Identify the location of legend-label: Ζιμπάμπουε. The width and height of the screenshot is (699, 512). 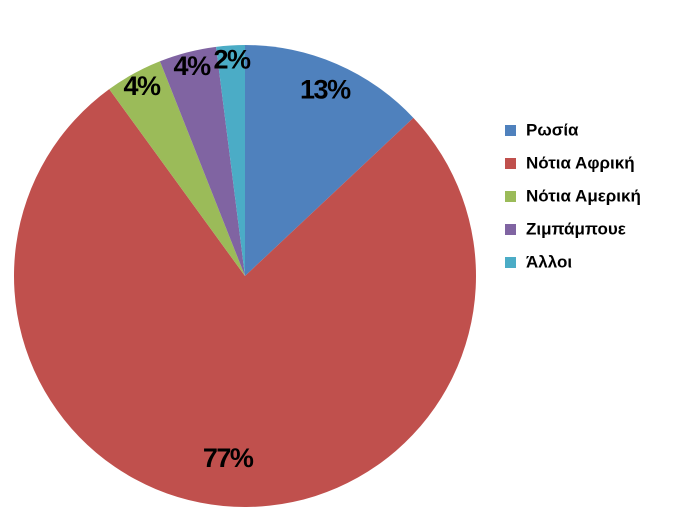
(576, 228).